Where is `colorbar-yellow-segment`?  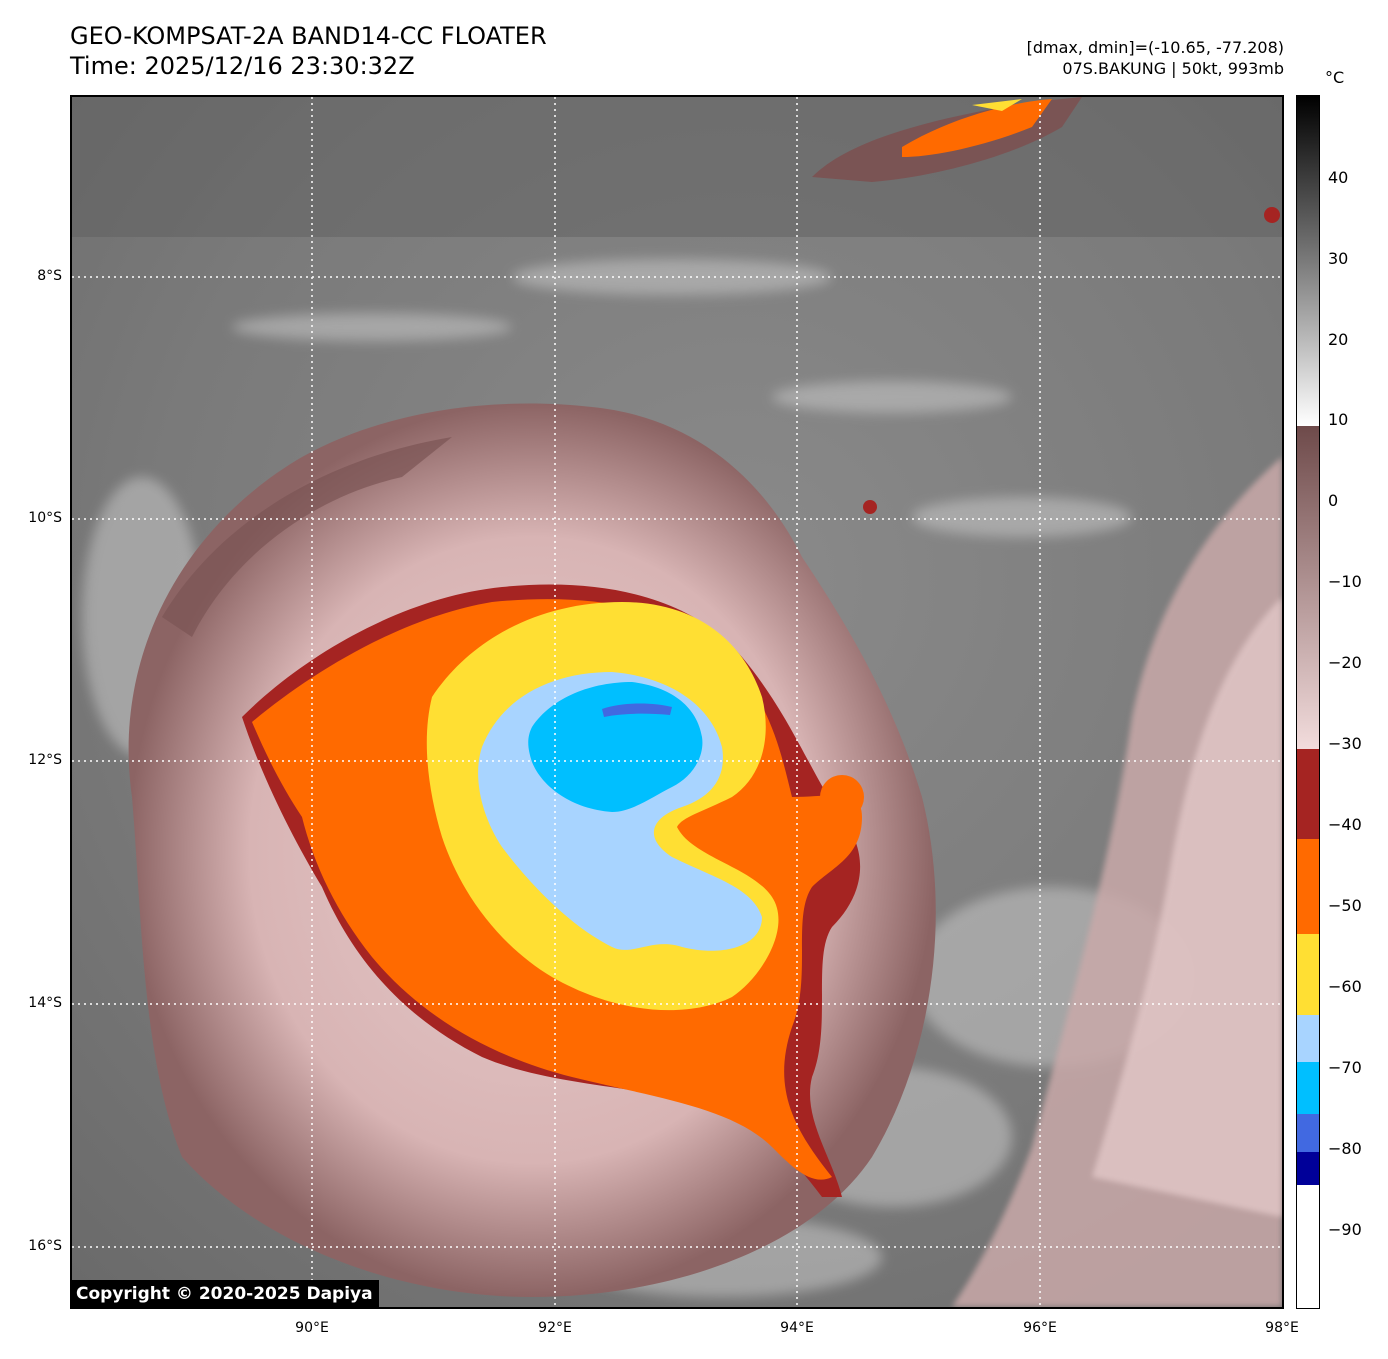
colorbar-yellow-segment is located at coordinates (1308, 974).